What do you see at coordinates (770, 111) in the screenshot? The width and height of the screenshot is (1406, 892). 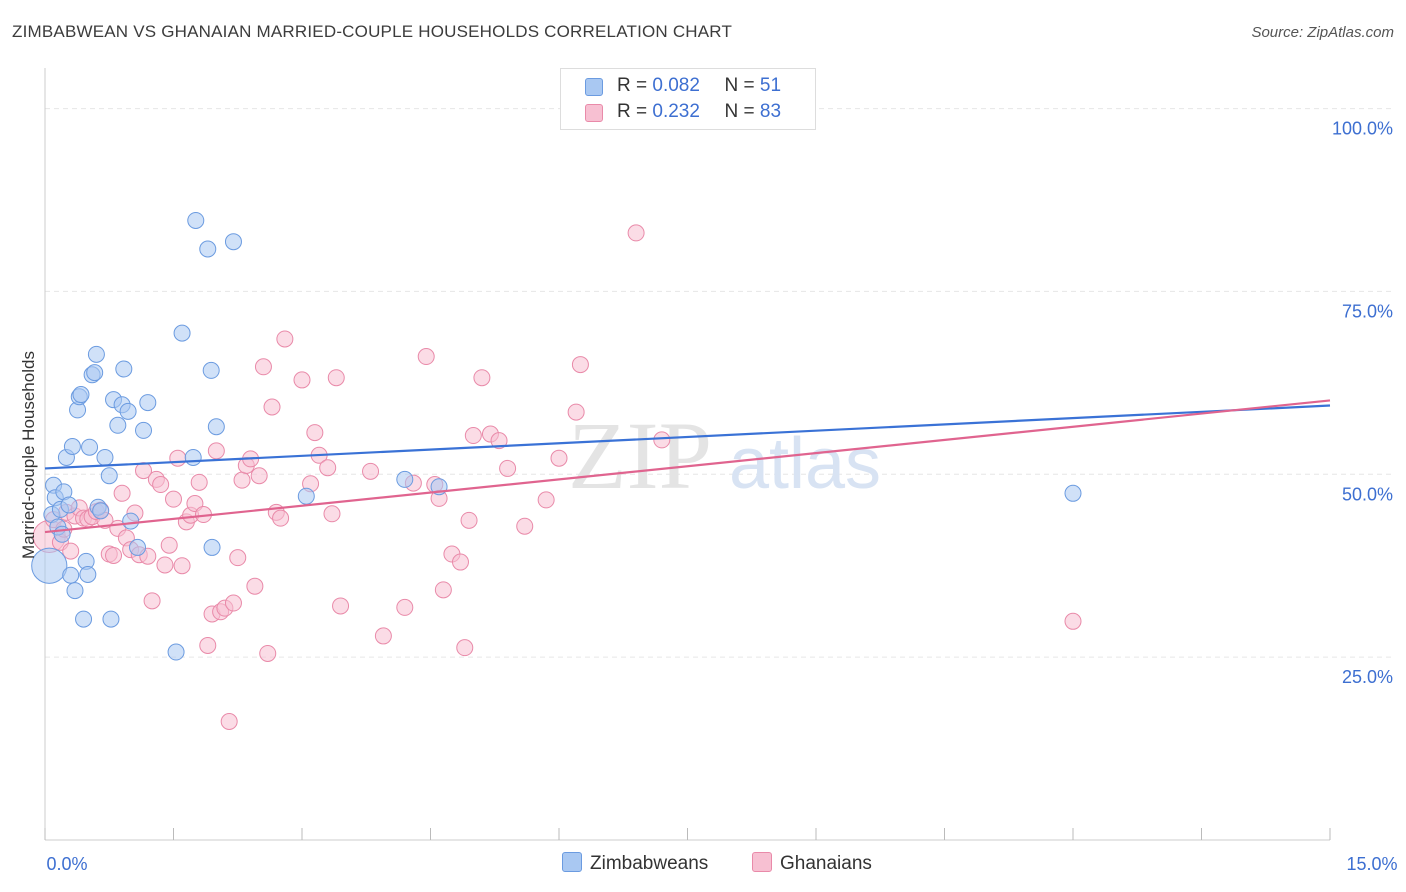 I see `legend-n-value-ghanaians: 83` at bounding box center [770, 111].